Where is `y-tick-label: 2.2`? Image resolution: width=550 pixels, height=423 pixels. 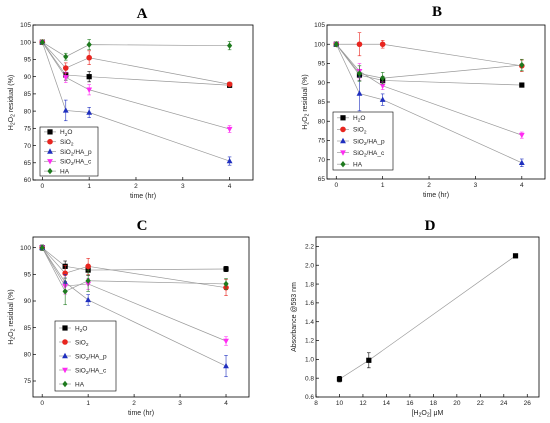 y-tick-label: 2.2 is located at coordinates (309, 247).